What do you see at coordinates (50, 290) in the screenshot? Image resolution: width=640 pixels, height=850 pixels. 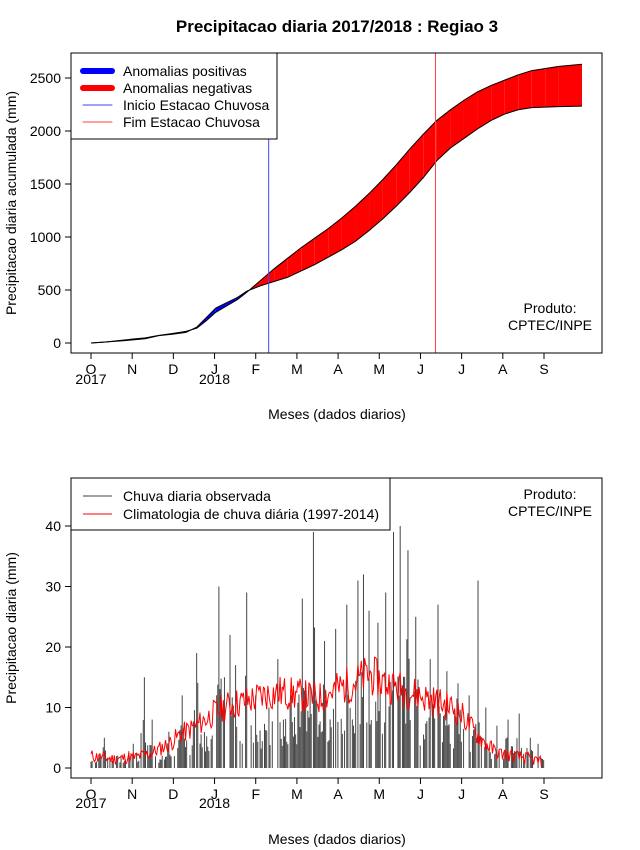 I see `y-tick-label: 500` at bounding box center [50, 290].